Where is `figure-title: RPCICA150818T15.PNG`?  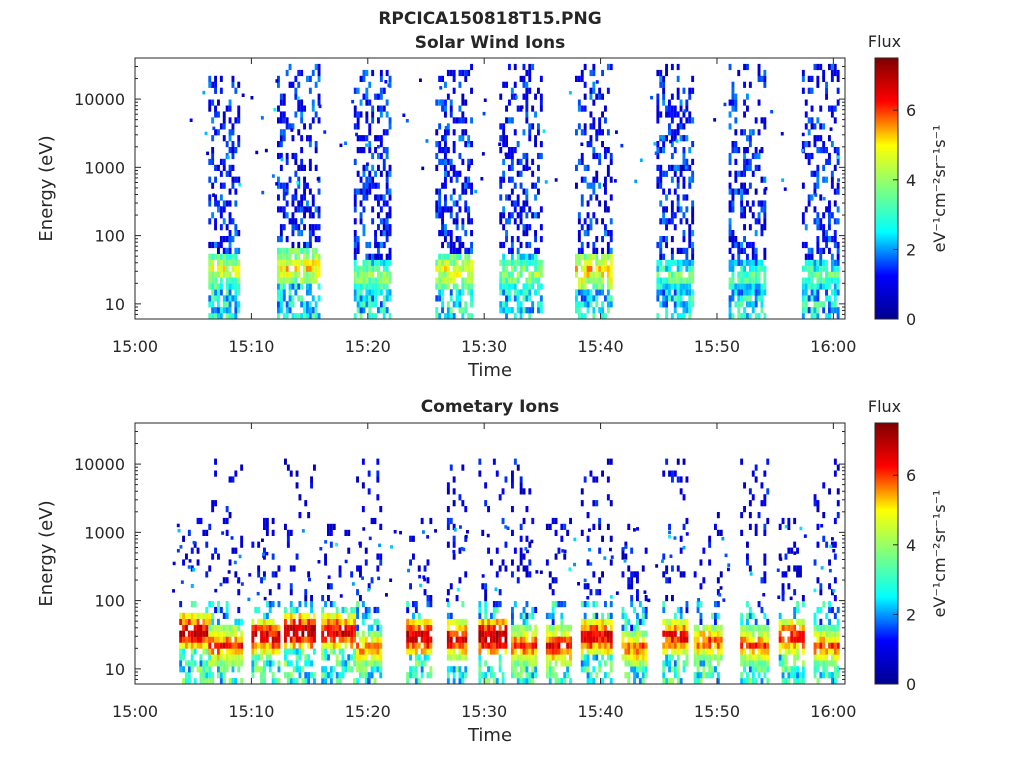 figure-title: RPCICA150818T15.PNG is located at coordinates (489, 19).